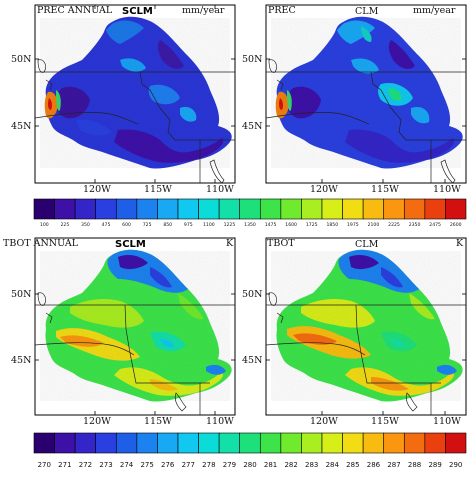 This screenshot has width=474, height=495. What do you see at coordinates (270, 465) in the screenshot?
I see `colorbar-label: 281` at bounding box center [270, 465].